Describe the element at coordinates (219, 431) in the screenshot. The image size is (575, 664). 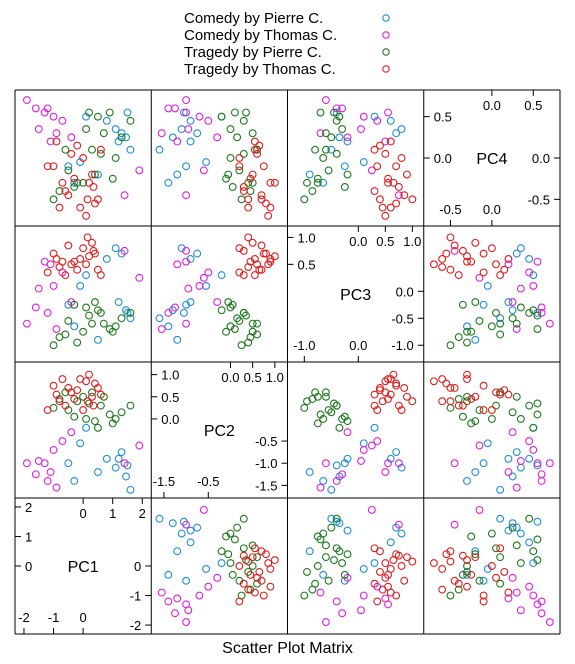
I see `diagonal-label: PC2` at that location.